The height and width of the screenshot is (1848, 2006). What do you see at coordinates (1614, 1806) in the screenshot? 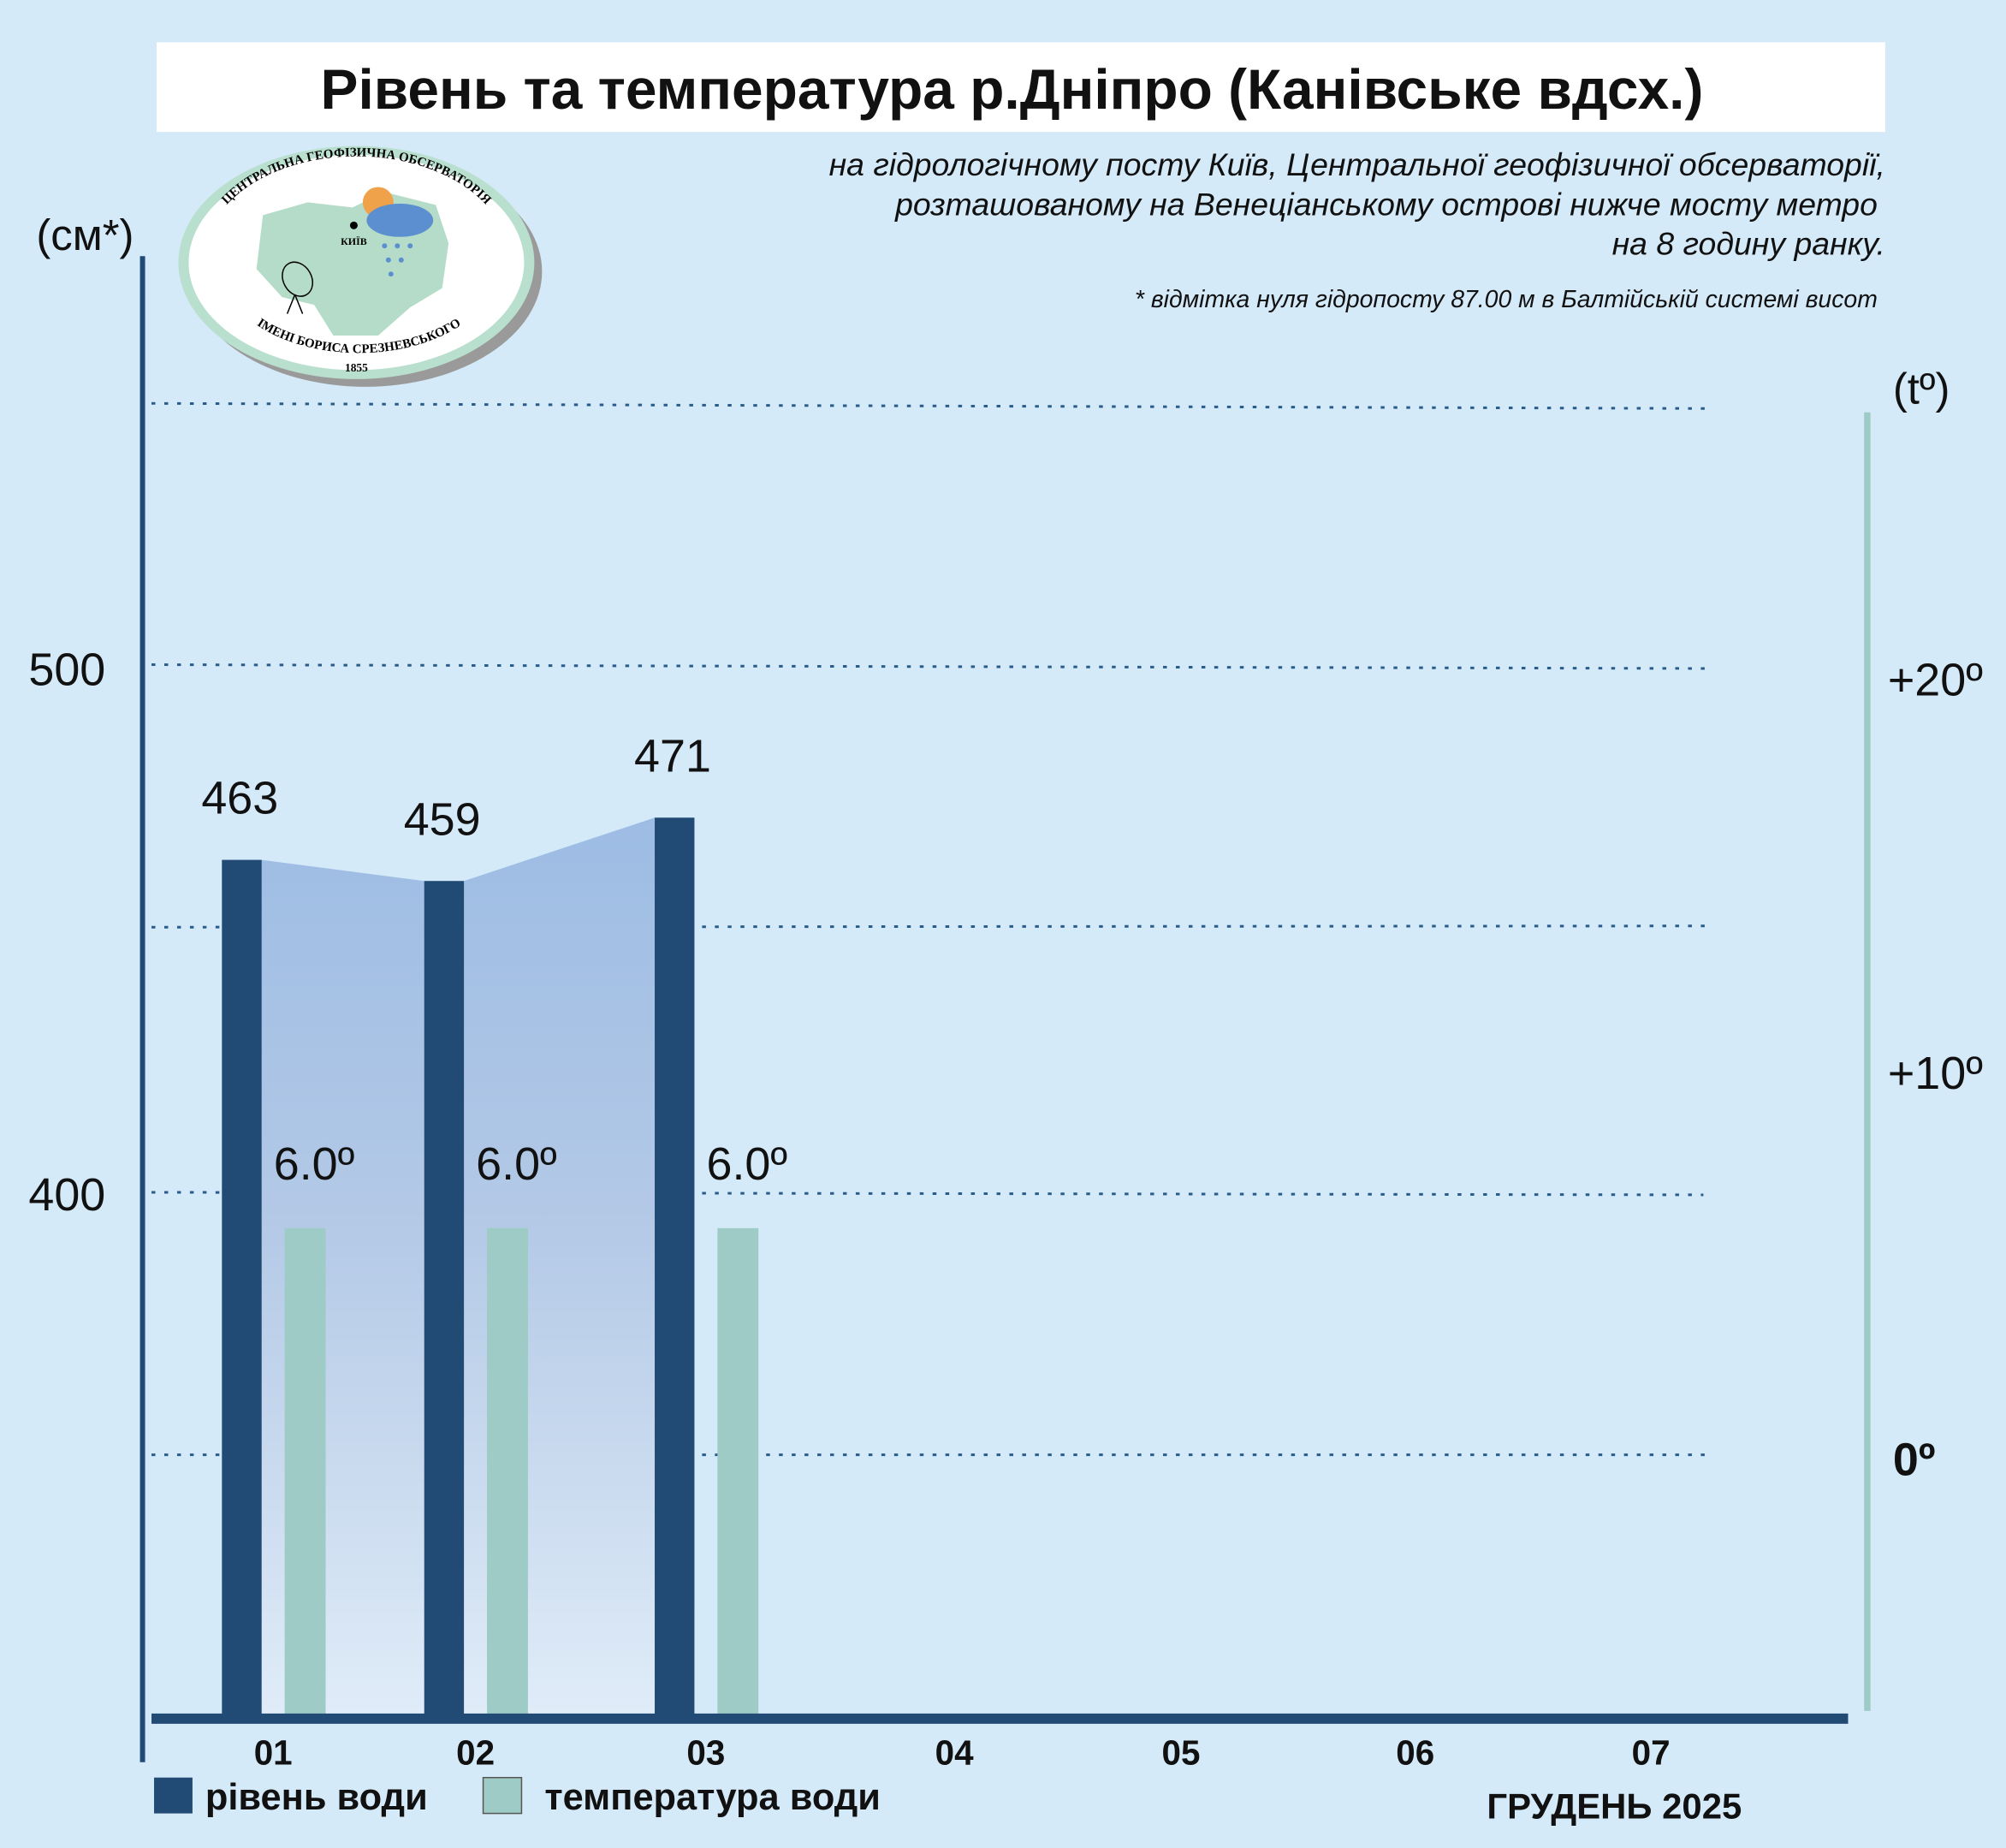
I see `x-axis-title: ГРУДЕНЬ 2025` at bounding box center [1614, 1806].